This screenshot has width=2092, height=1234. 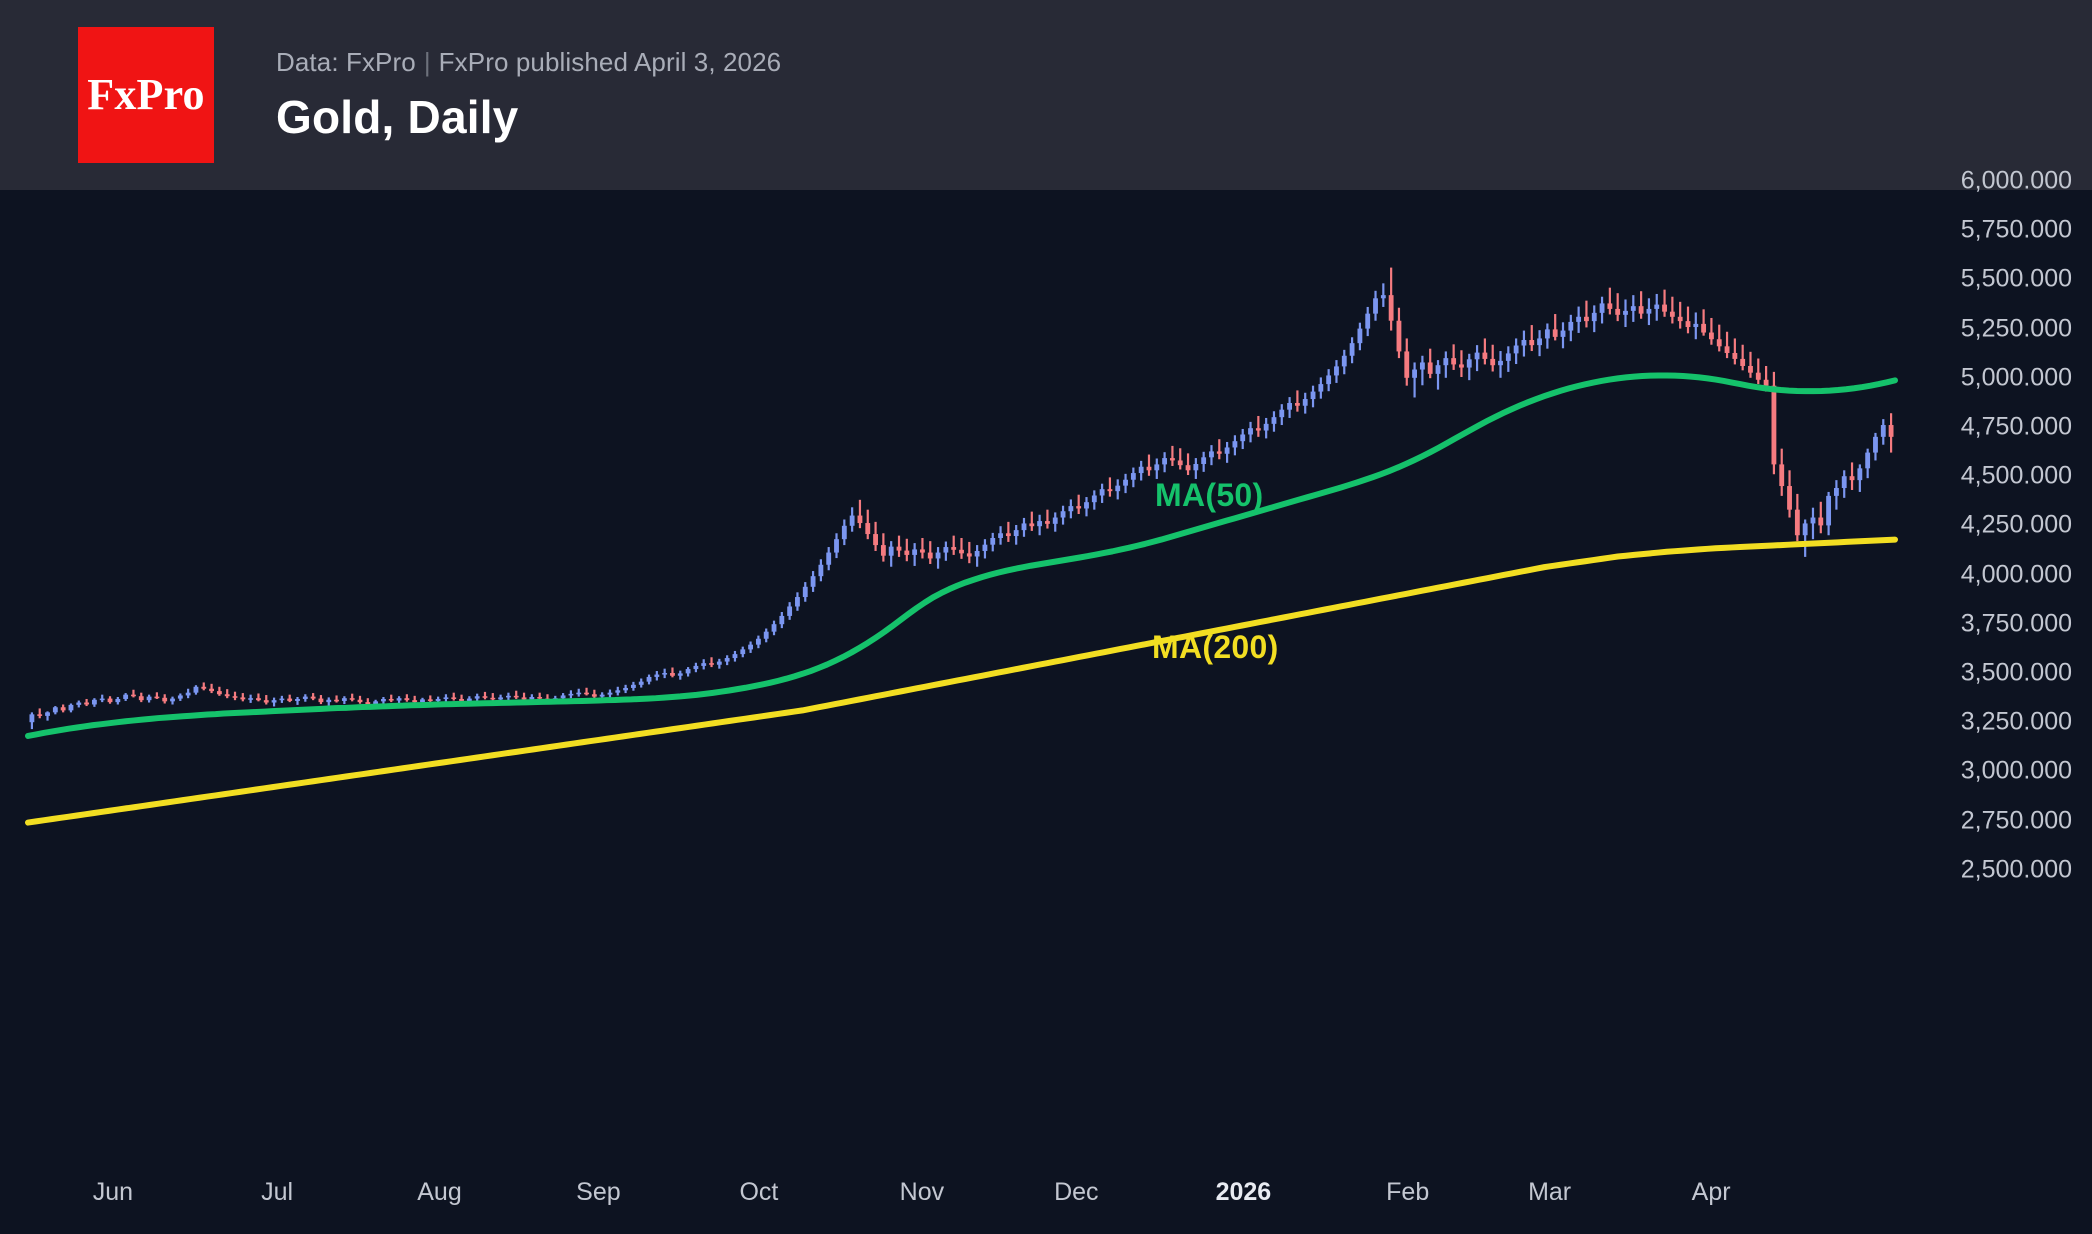 What do you see at coordinates (2016, 574) in the screenshot?
I see `y-axis-tick: 4,000.000` at bounding box center [2016, 574].